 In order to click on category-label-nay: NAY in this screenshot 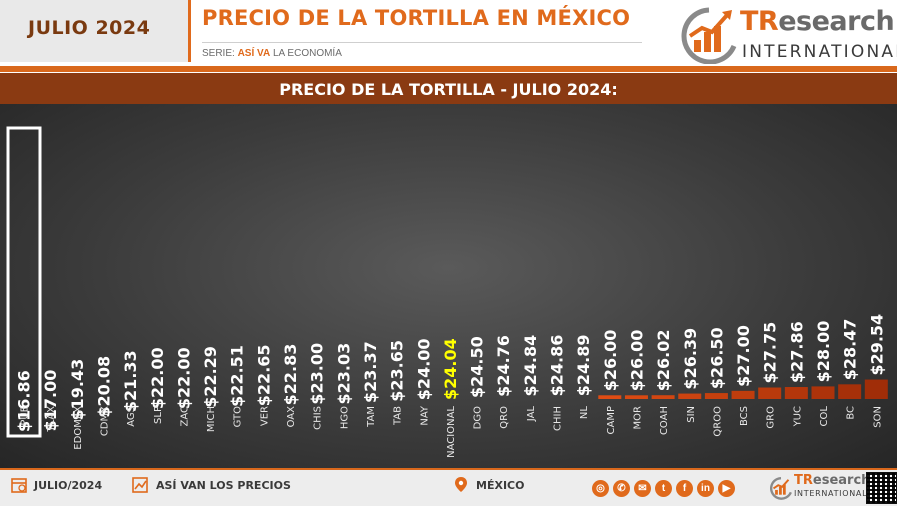, I will do `click(424, 415)`.